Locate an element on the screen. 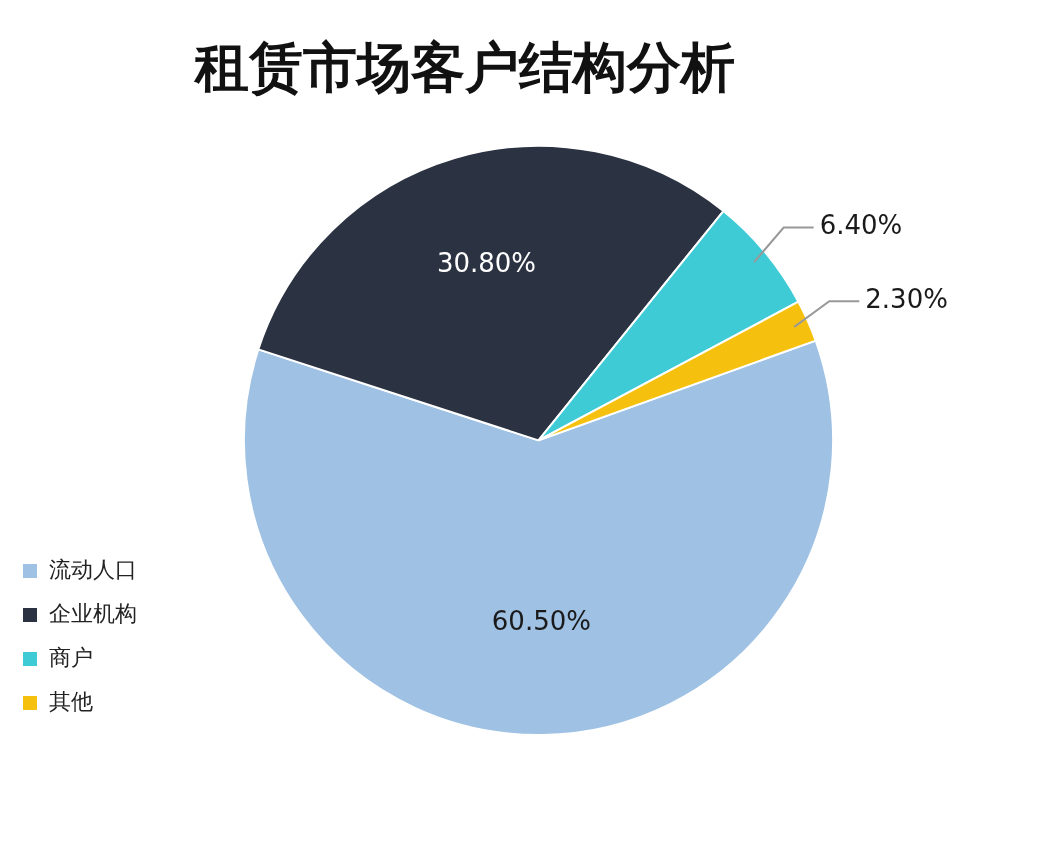 This screenshot has height=846, width=1064. data-label: 60.50% is located at coordinates (541, 620).